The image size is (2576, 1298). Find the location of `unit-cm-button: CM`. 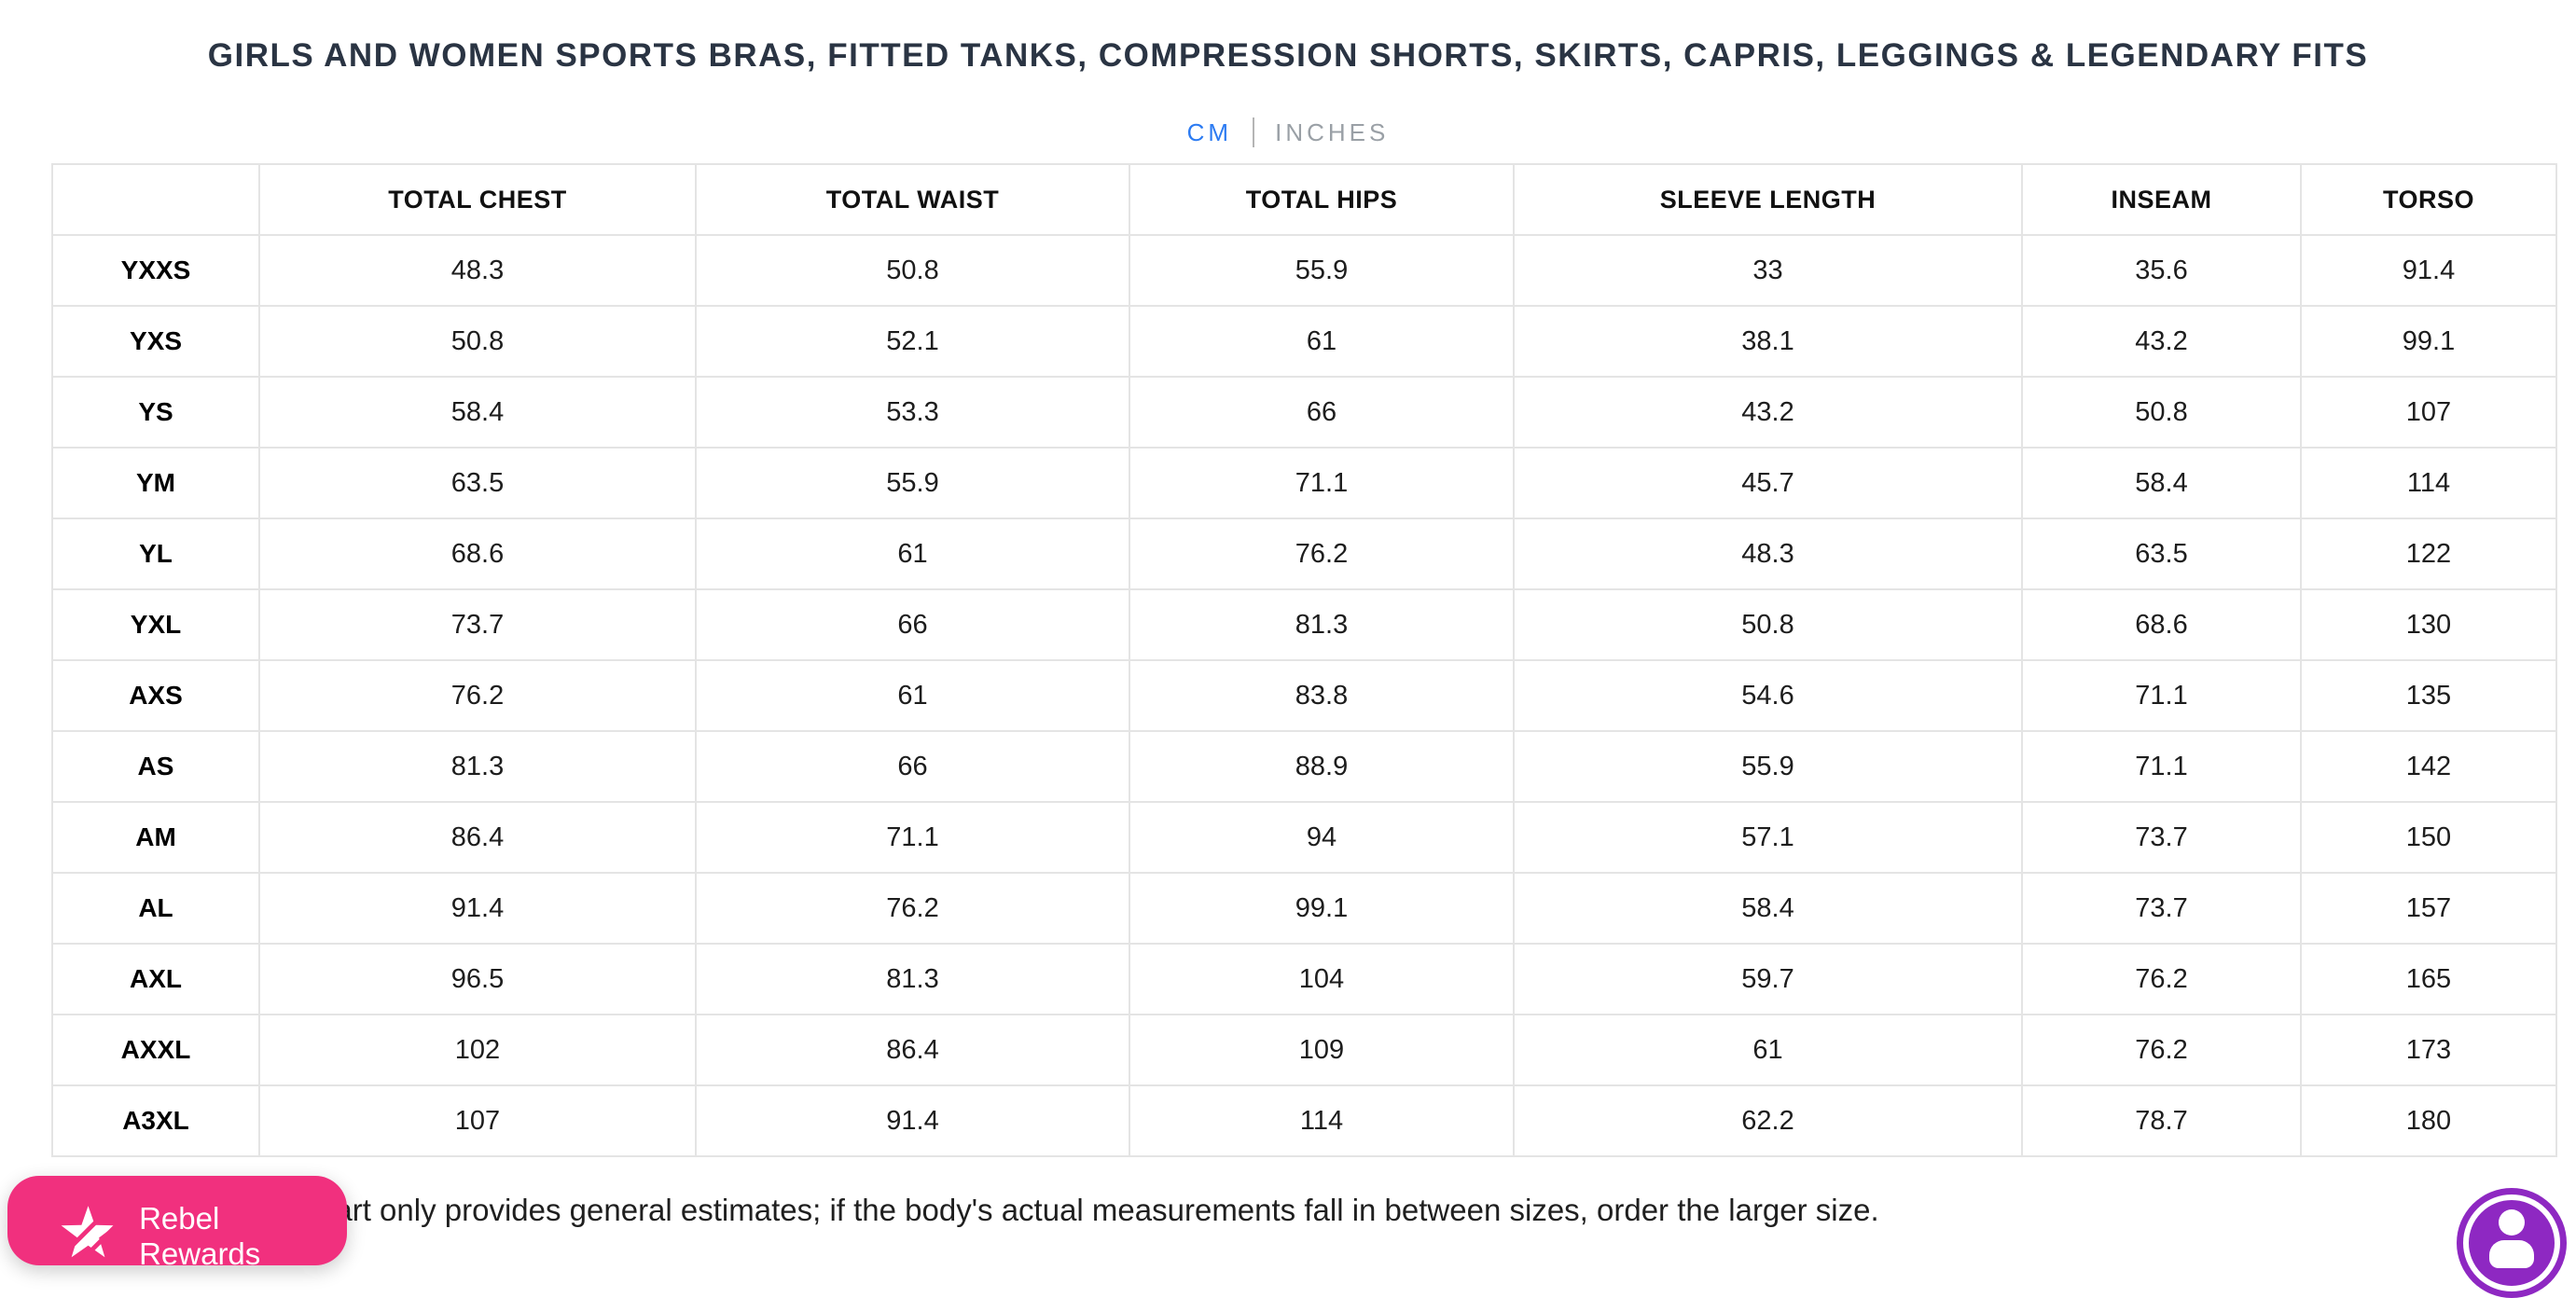

unit-cm-button: CM is located at coordinates (1209, 131).